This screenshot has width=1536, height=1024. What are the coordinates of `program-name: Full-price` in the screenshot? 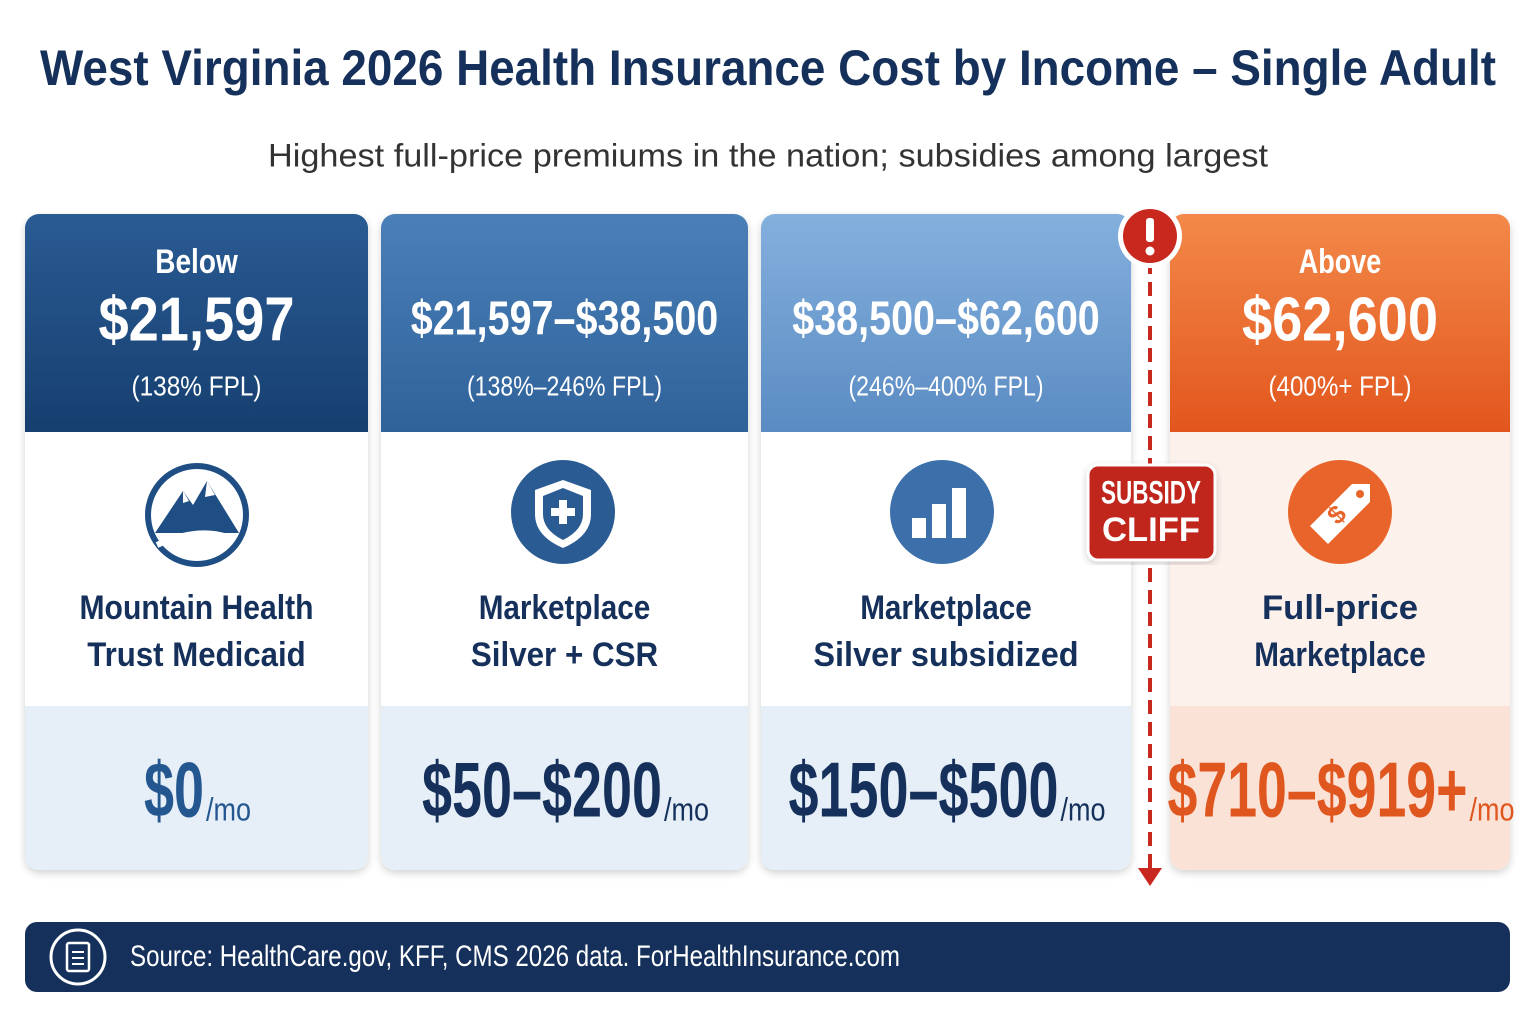 It's located at (1340, 608).